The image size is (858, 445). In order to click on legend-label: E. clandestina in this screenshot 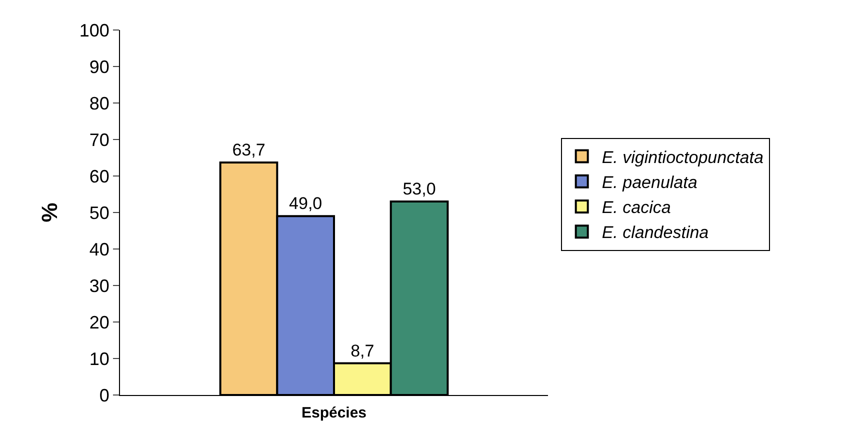, I will do `click(655, 232)`.